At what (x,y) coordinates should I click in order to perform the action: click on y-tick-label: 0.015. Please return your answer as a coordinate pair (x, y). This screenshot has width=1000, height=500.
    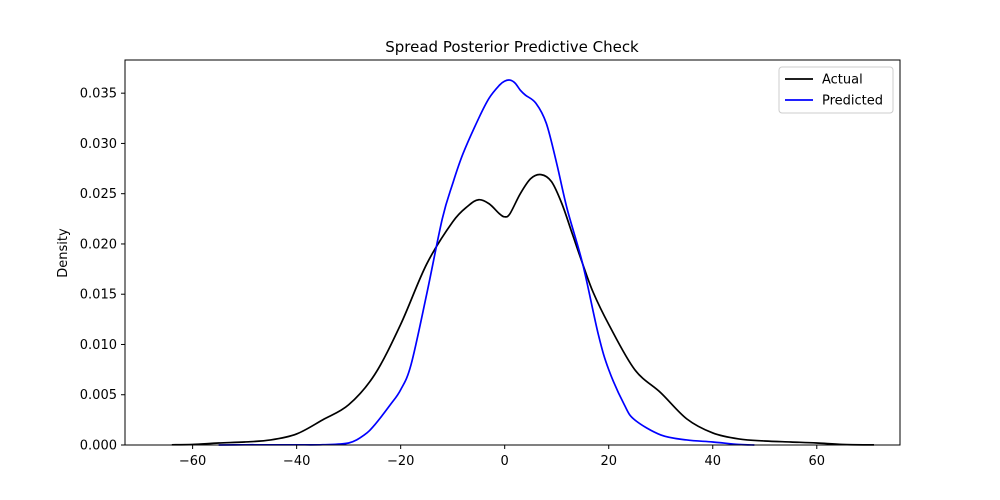
    Looking at the image, I should click on (98, 295).